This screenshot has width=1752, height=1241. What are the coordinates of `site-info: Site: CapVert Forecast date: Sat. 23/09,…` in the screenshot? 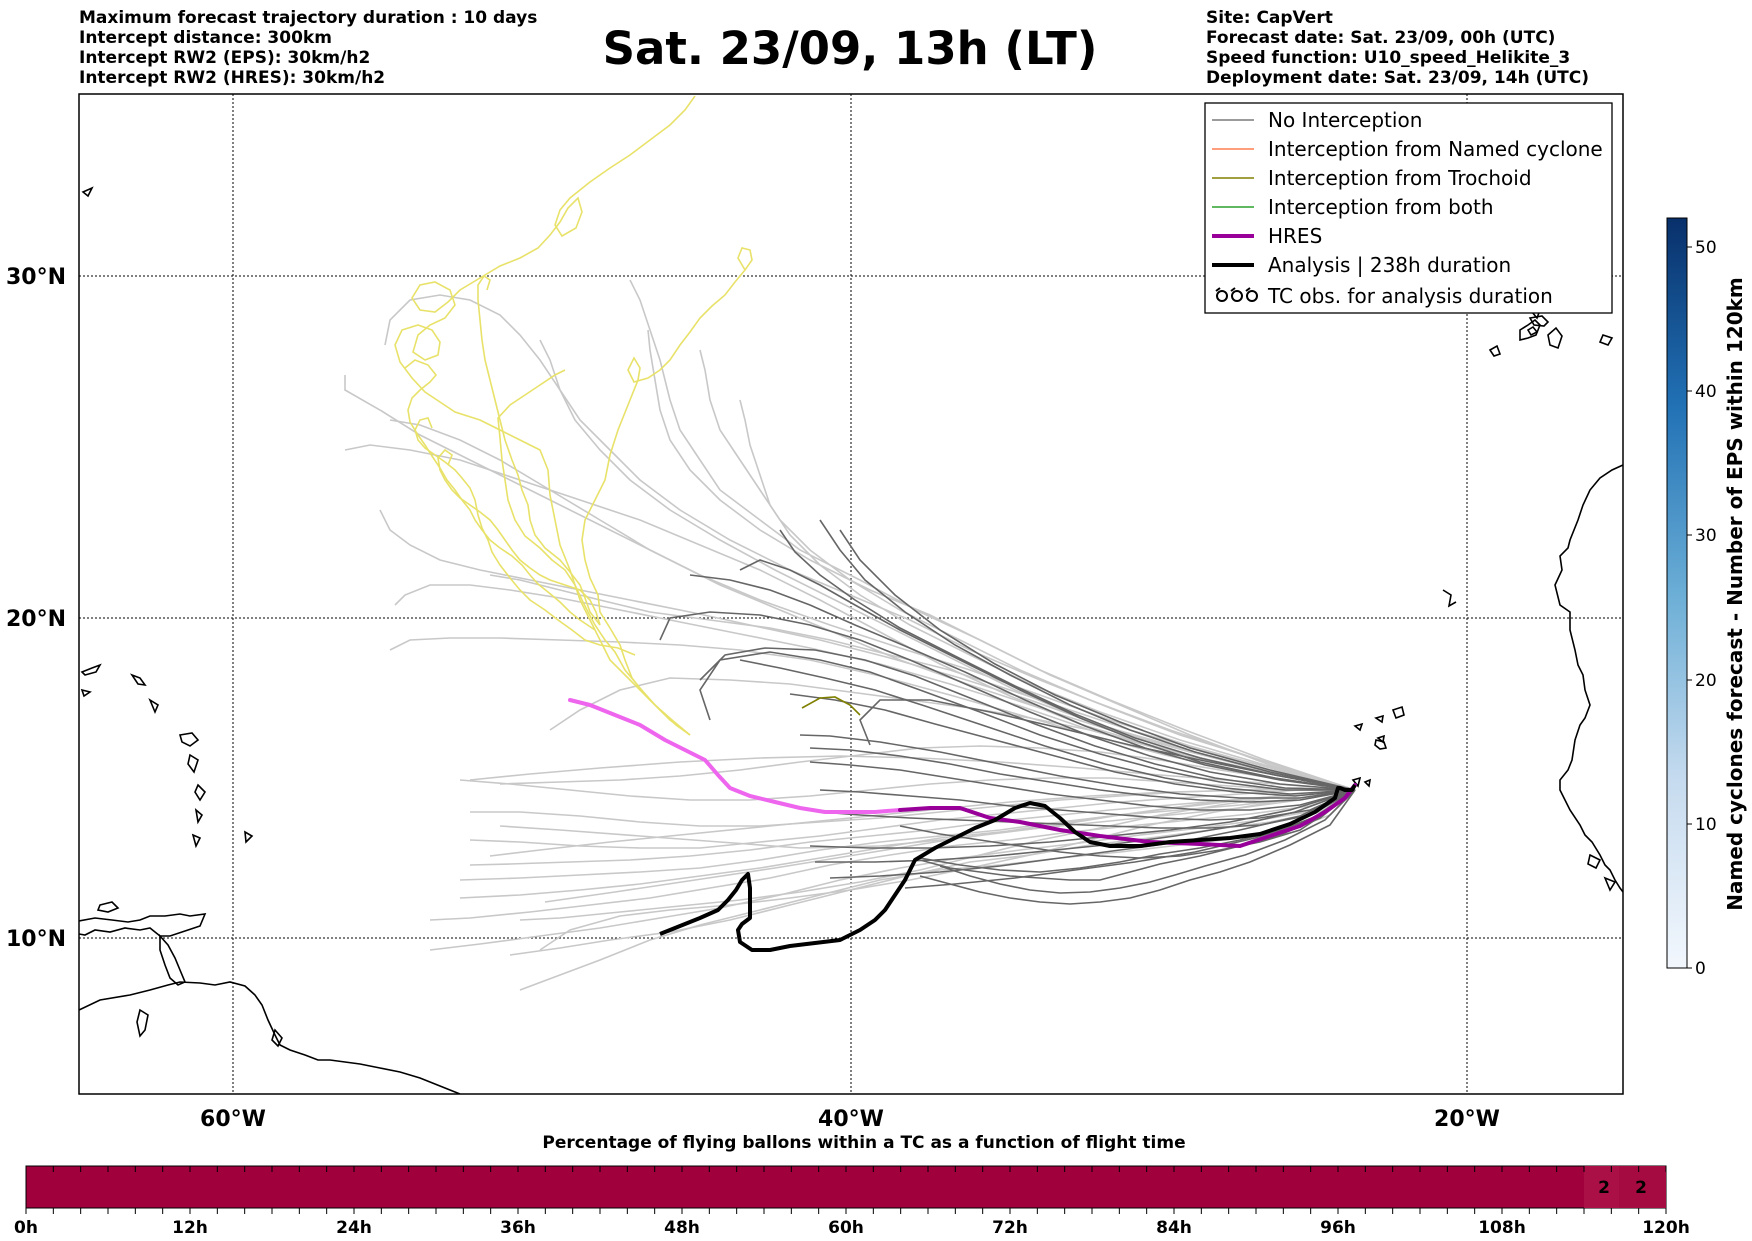 It's located at (1397, 48).